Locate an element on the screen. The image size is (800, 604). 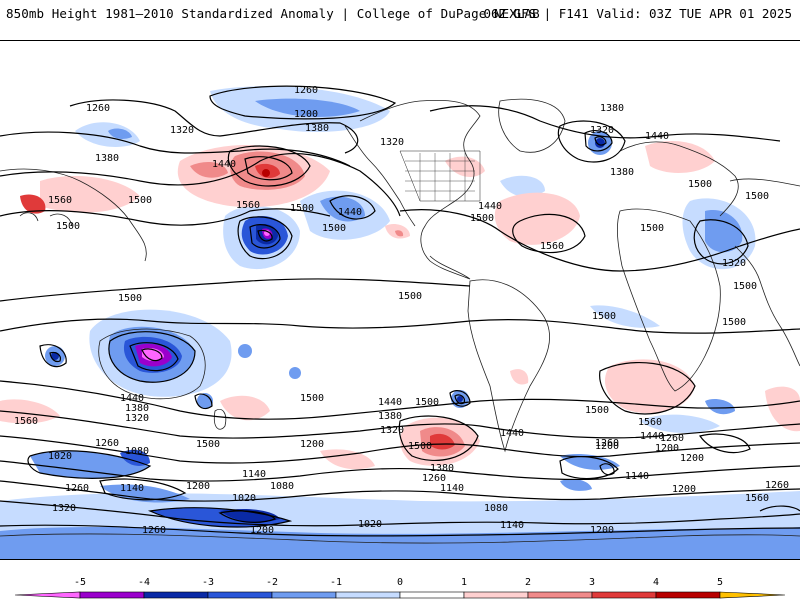
colorbar-tick-label: -5 is located at coordinates (80, 582).